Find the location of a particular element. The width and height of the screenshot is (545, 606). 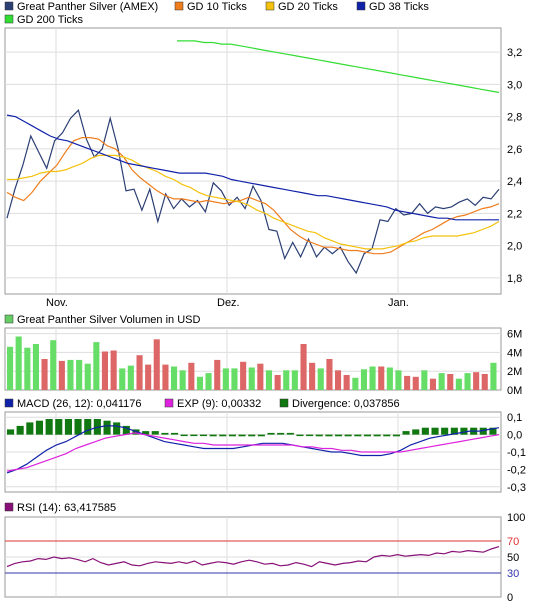

y-tick-label: 3,2 is located at coordinates (514, 53).